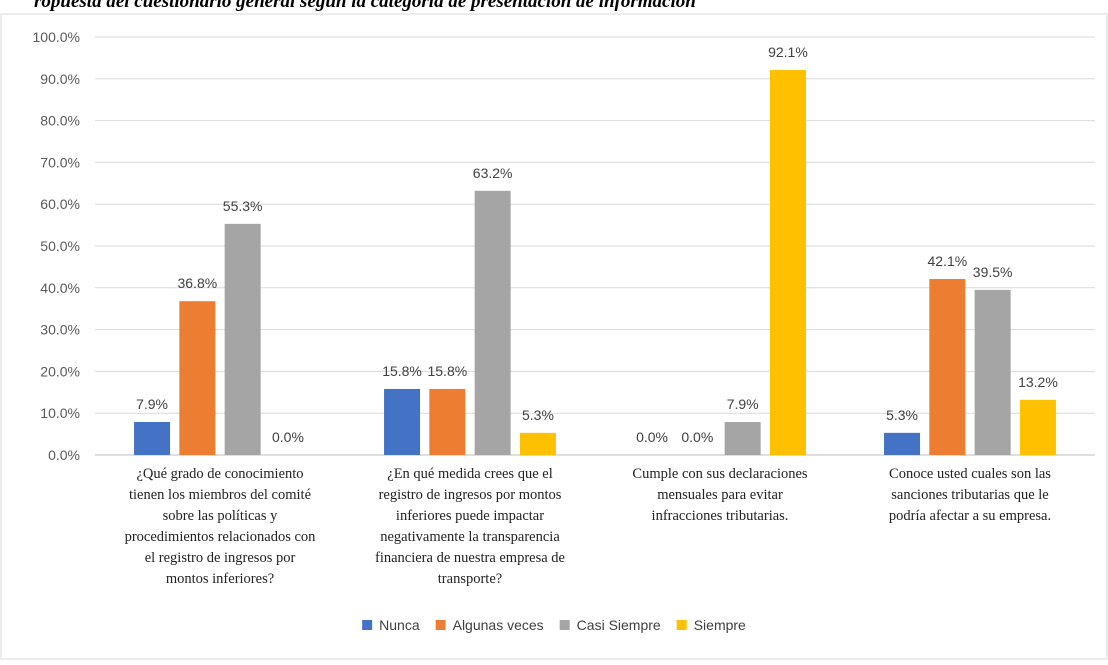 The height and width of the screenshot is (665, 1108). I want to click on category-label-line: sanciones tributarias que le, so click(969, 495).